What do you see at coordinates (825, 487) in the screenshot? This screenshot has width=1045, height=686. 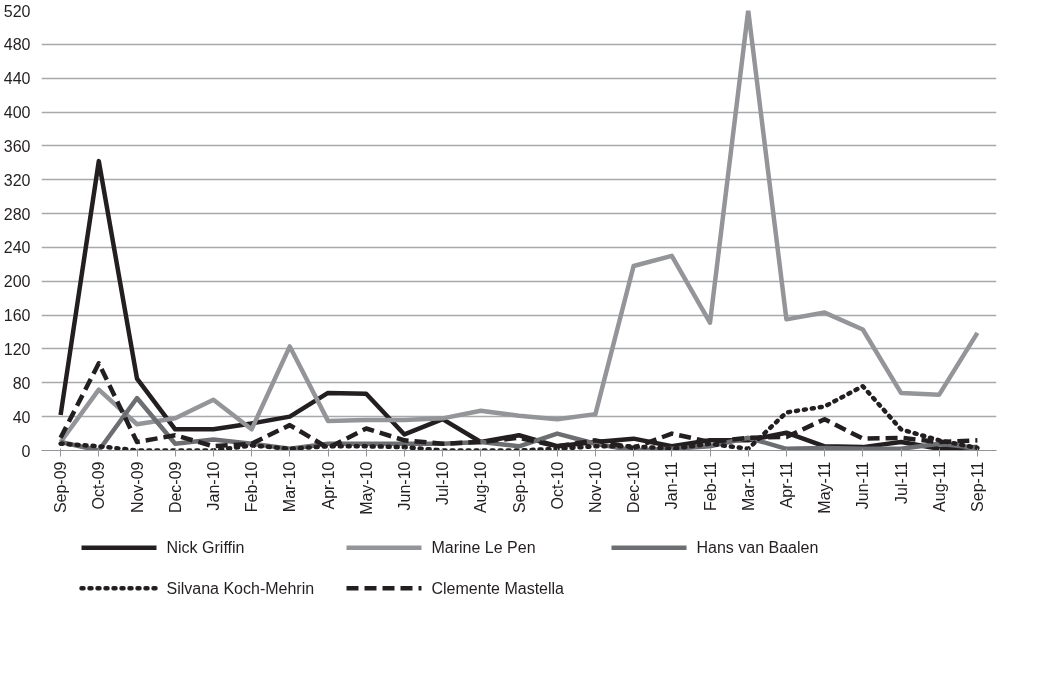 I see `x-tick-label: May-11` at bounding box center [825, 487].